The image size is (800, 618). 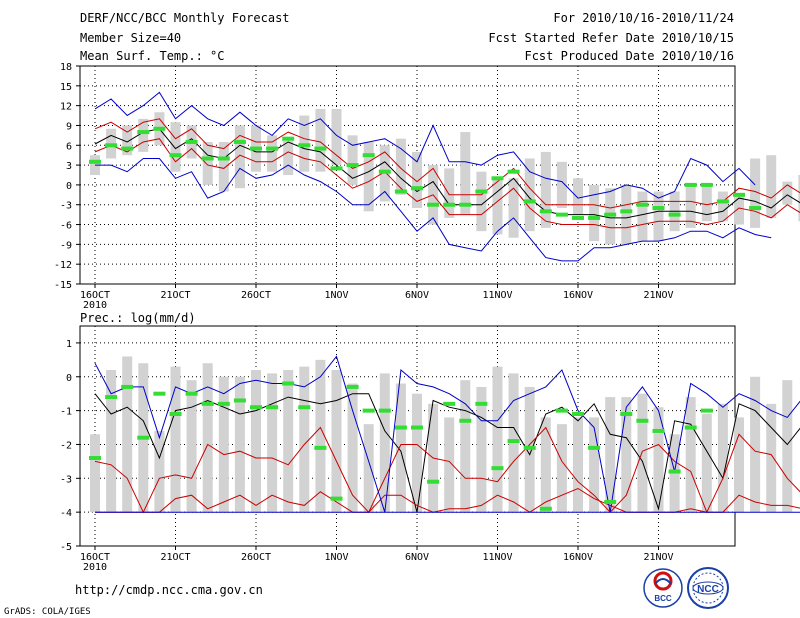 What do you see at coordinates (578, 557) in the screenshot?
I see `prec-x-tick-label: 16NOV` at bounding box center [578, 557].